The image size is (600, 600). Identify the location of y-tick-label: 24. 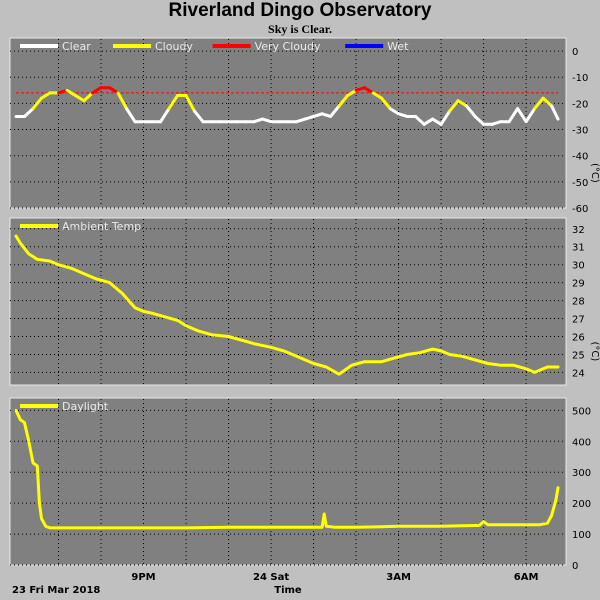
(578, 373).